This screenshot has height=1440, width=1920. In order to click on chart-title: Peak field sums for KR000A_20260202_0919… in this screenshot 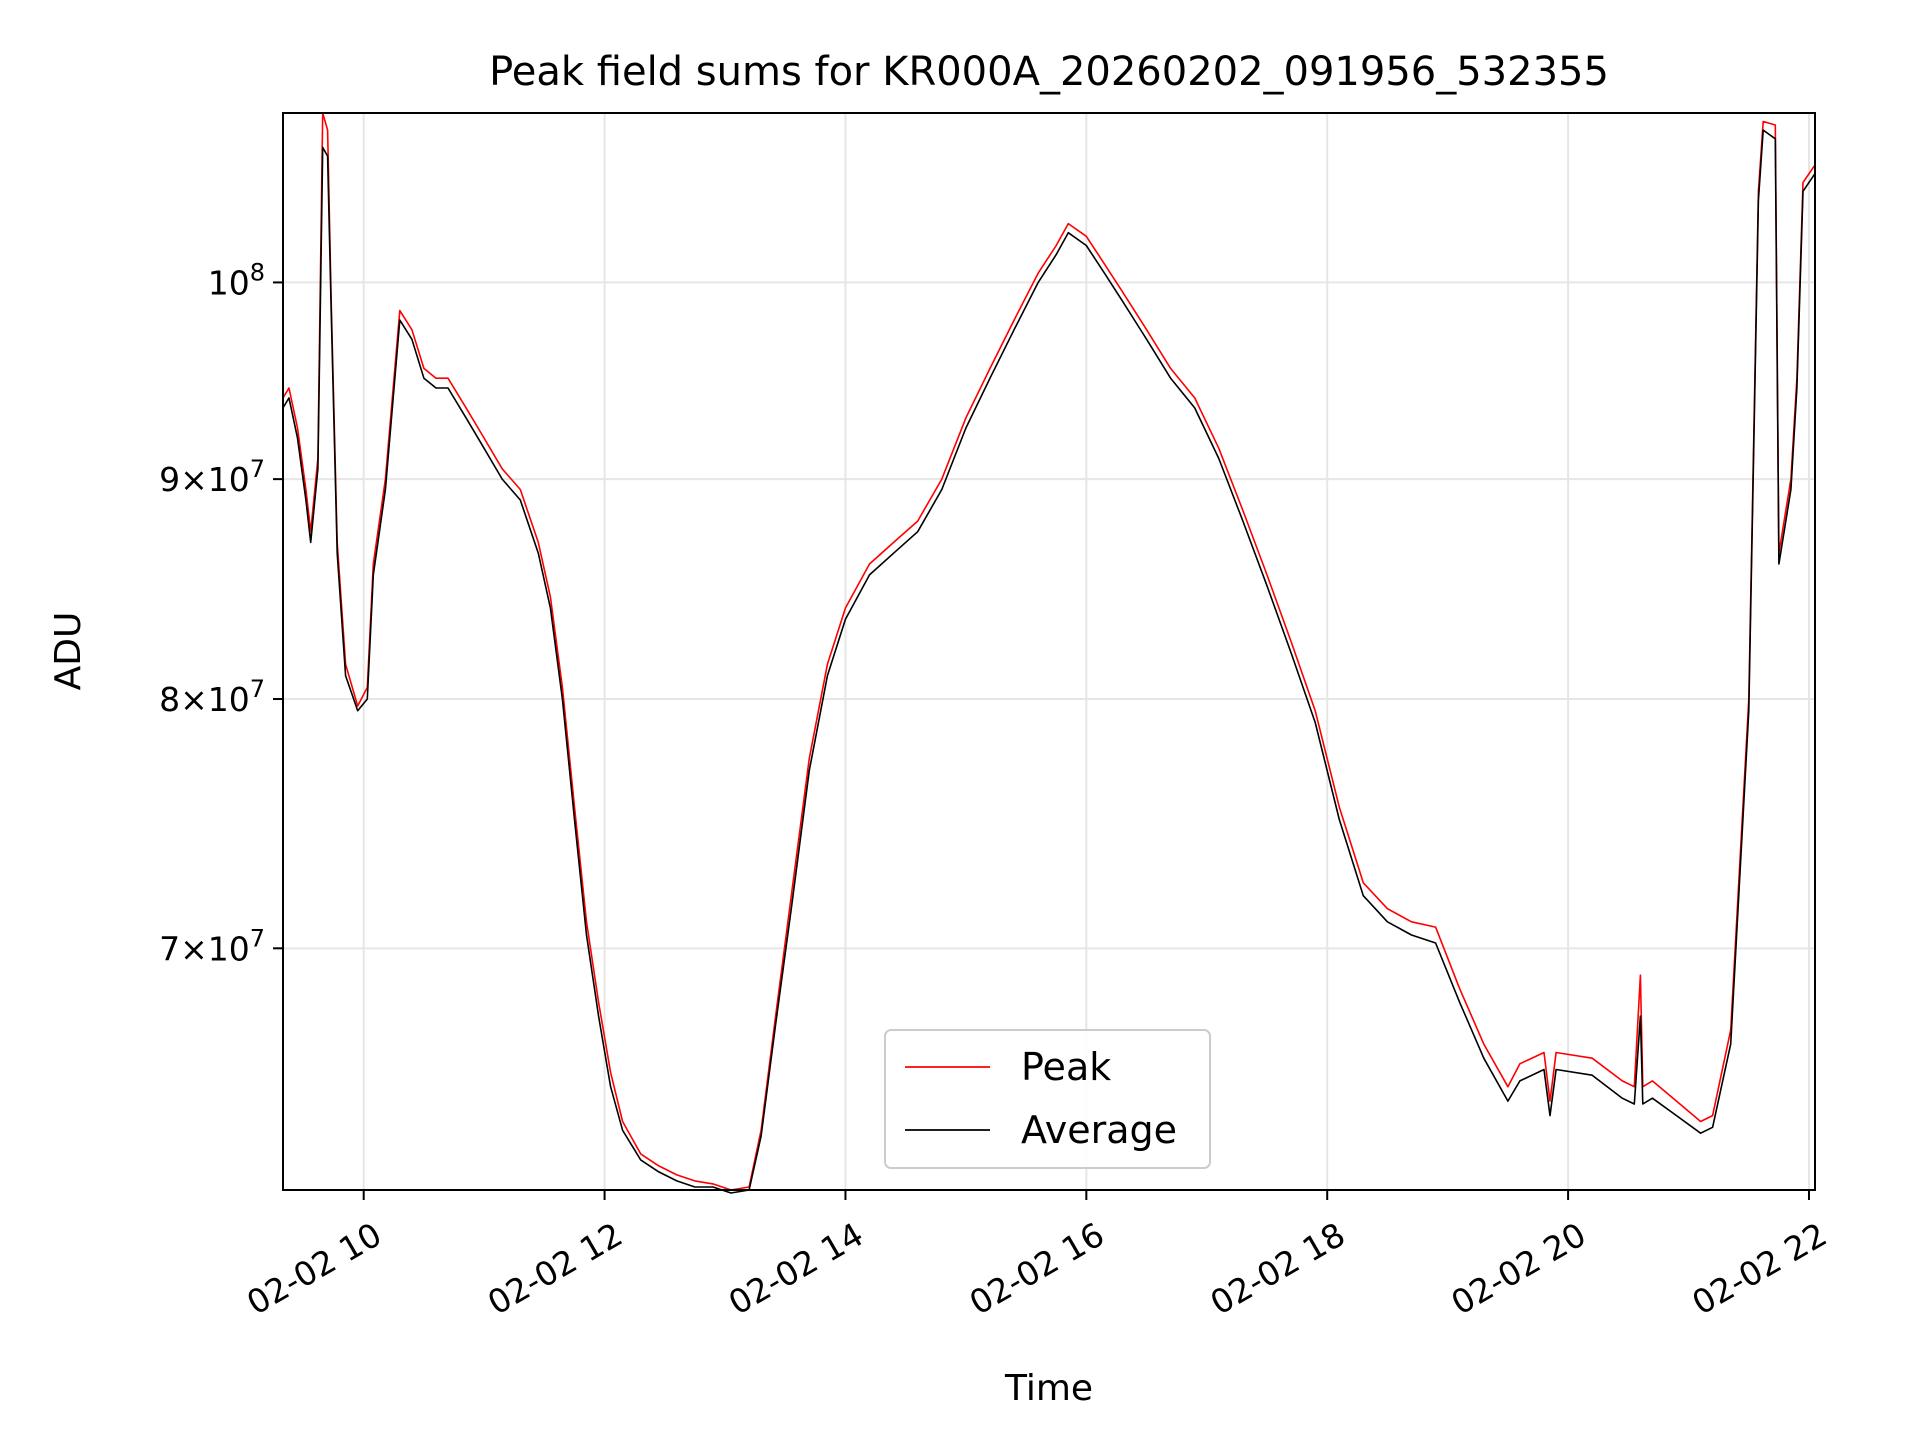, I will do `click(1049, 72)`.